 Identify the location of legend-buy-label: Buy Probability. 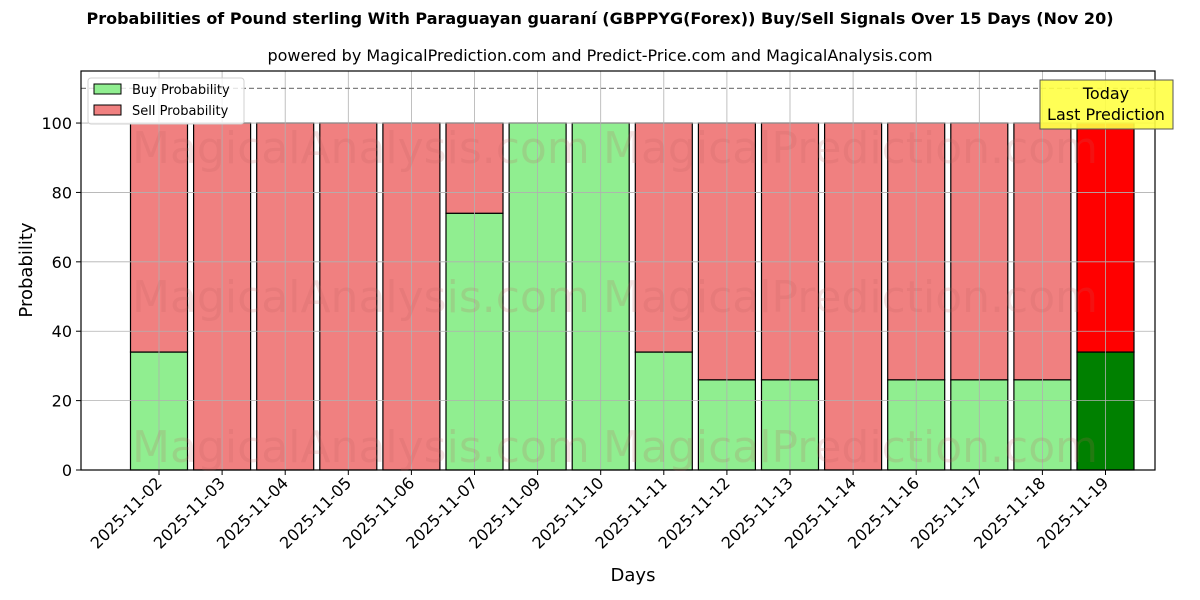
(181, 90).